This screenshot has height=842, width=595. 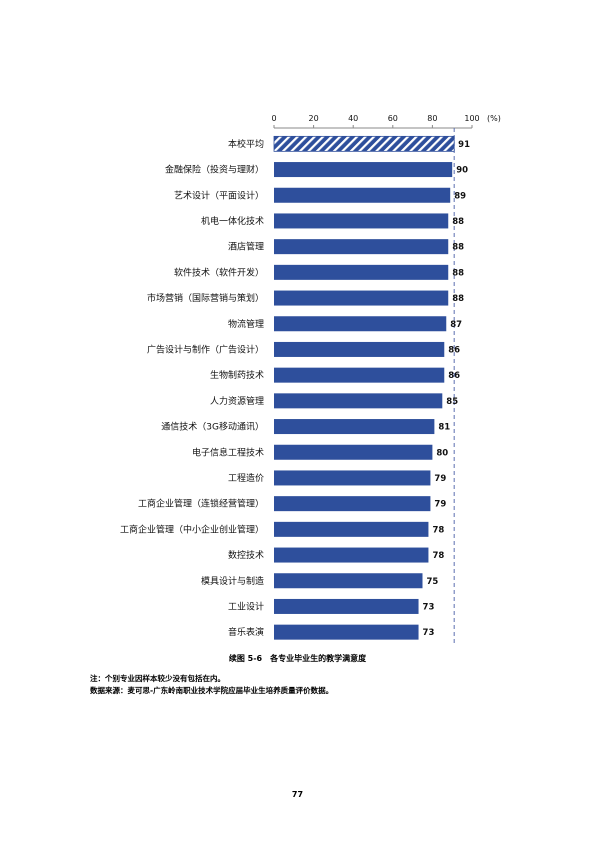 I want to click on figure-caption: 续图 5-6 各专业毕业生的教学满意度, so click(x=297, y=658).